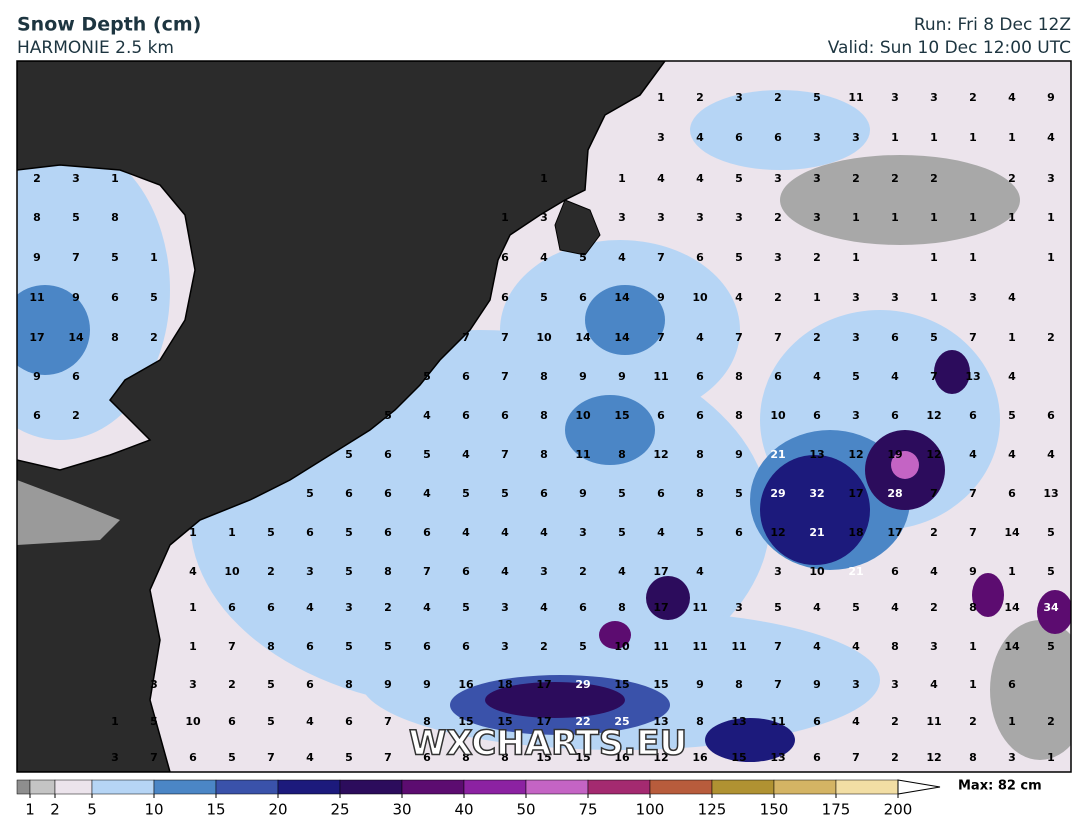 The width and height of the screenshot is (1088, 840). What do you see at coordinates (660, 607) in the screenshot?
I see `snow-value: 17` at bounding box center [660, 607].